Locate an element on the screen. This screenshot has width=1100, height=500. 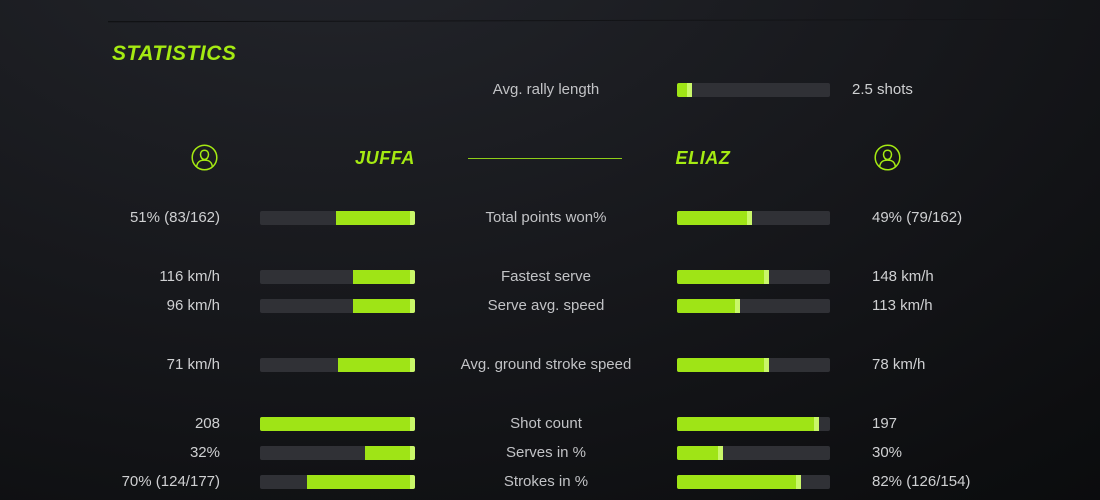
stat-row-ground-stroke-speed: 71 km/h Avg. ground stroke speed 78 km/h is located at coordinates (550, 365).